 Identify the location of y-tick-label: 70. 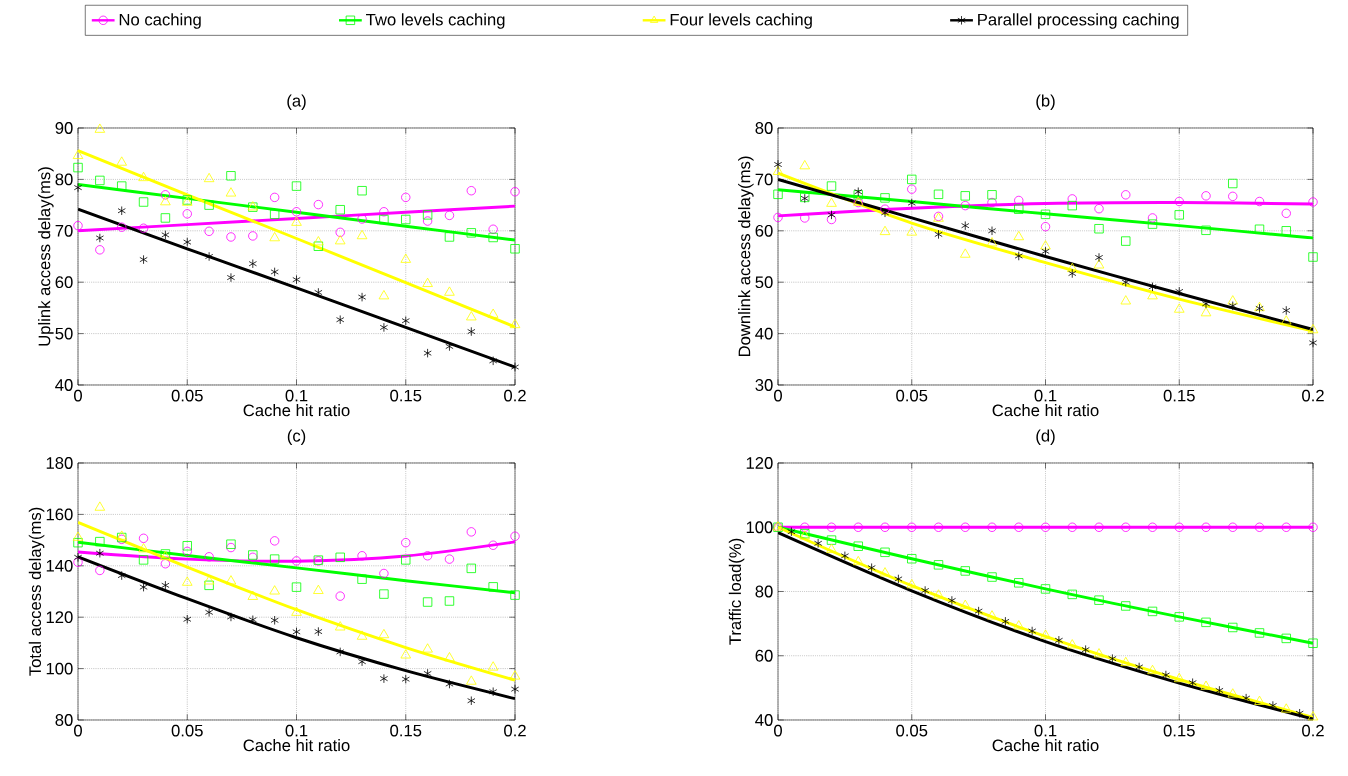
(64, 230).